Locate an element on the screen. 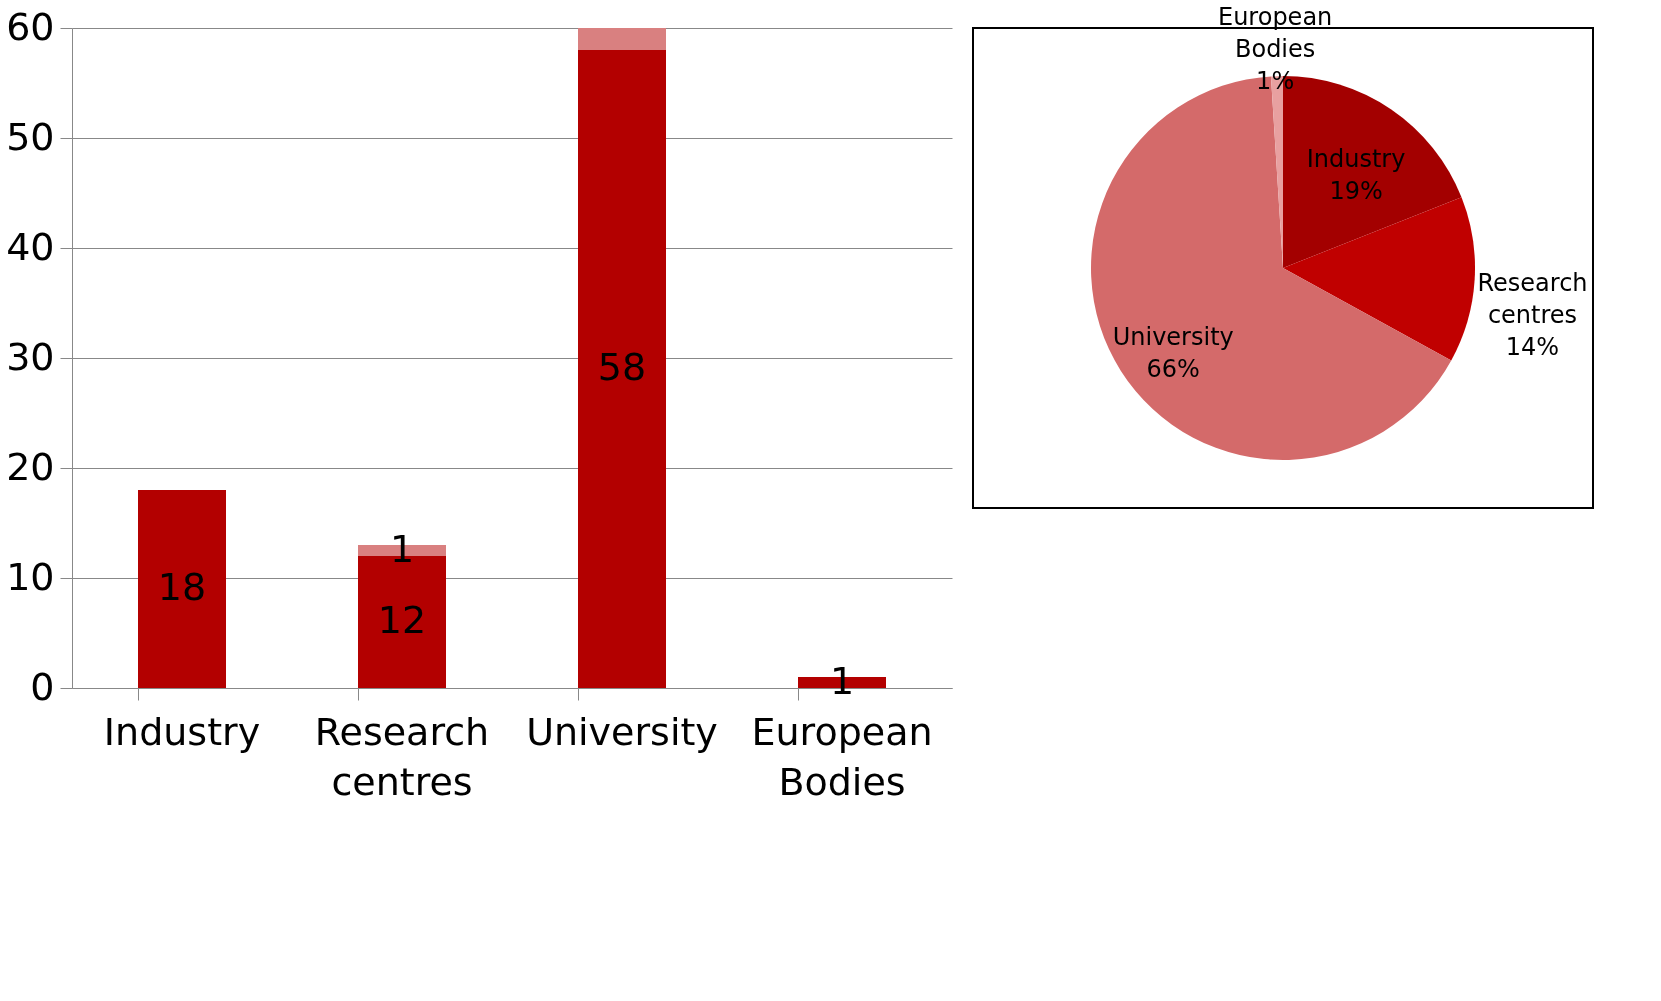  slice-label: University is located at coordinates (1173, 336).